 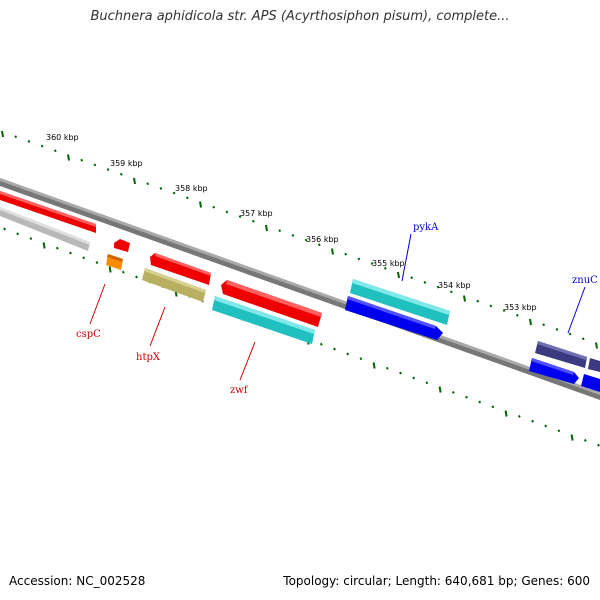 I want to click on cspC-leader, so click(x=97, y=304).